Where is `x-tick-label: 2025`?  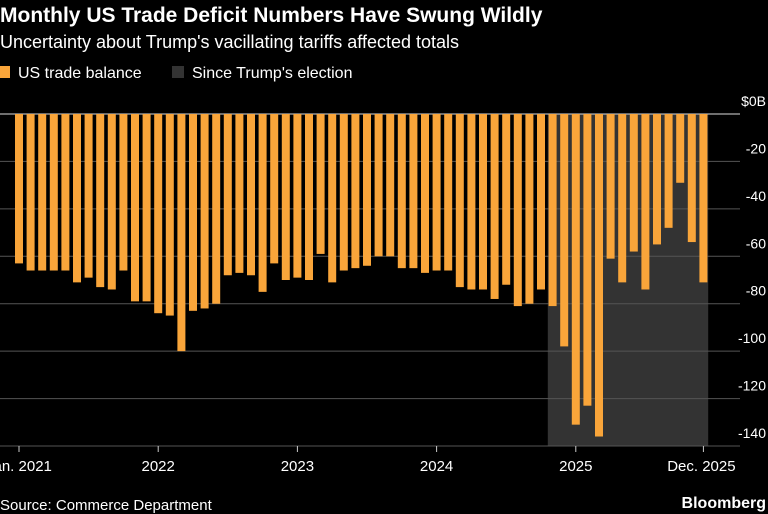
x-tick-label: 2025 is located at coordinates (575, 466).